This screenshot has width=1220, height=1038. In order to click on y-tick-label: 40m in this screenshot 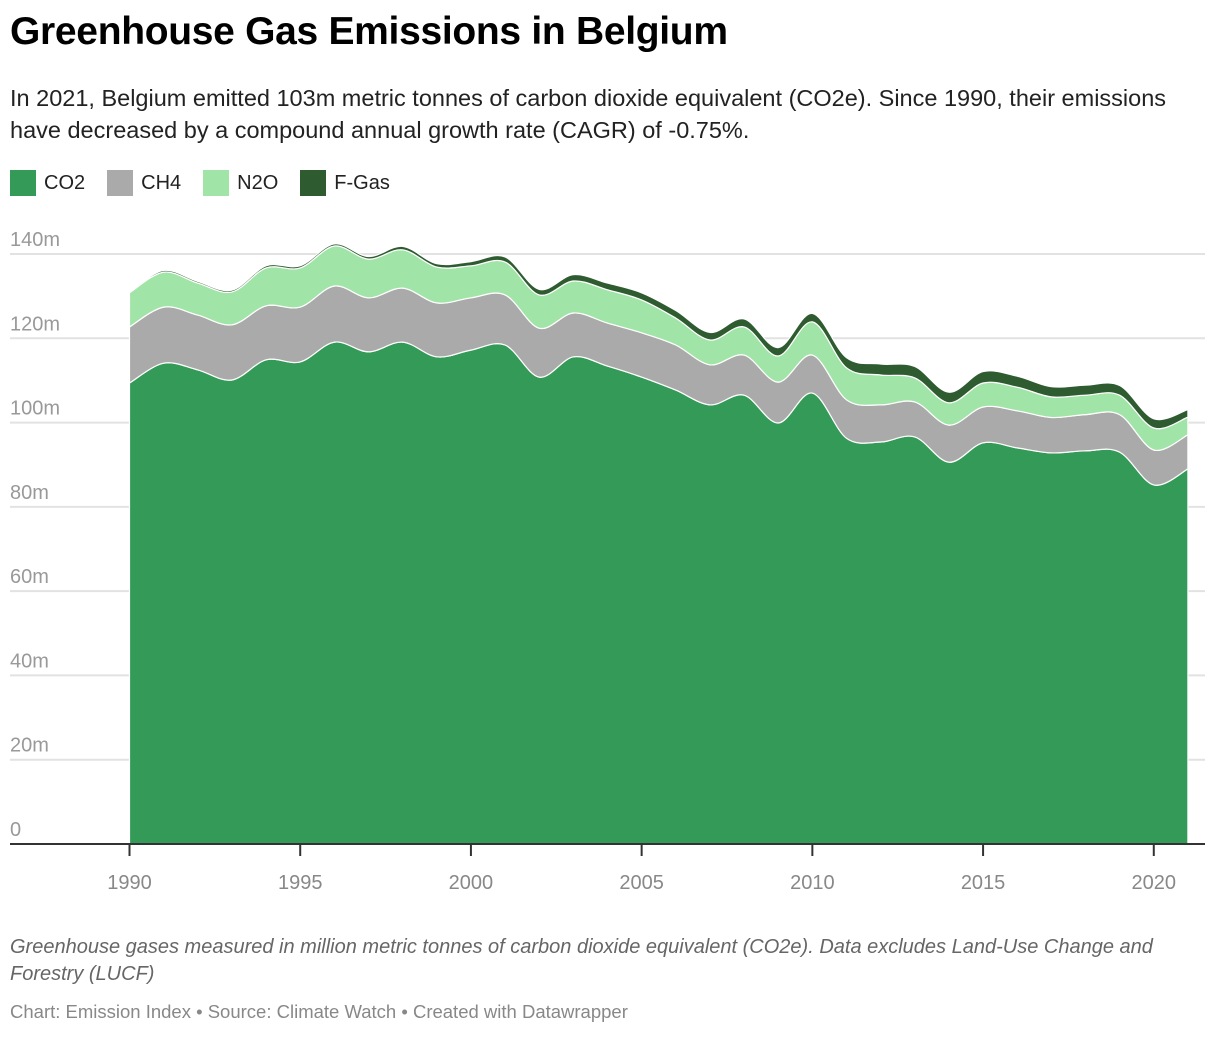, I will do `click(29, 661)`.